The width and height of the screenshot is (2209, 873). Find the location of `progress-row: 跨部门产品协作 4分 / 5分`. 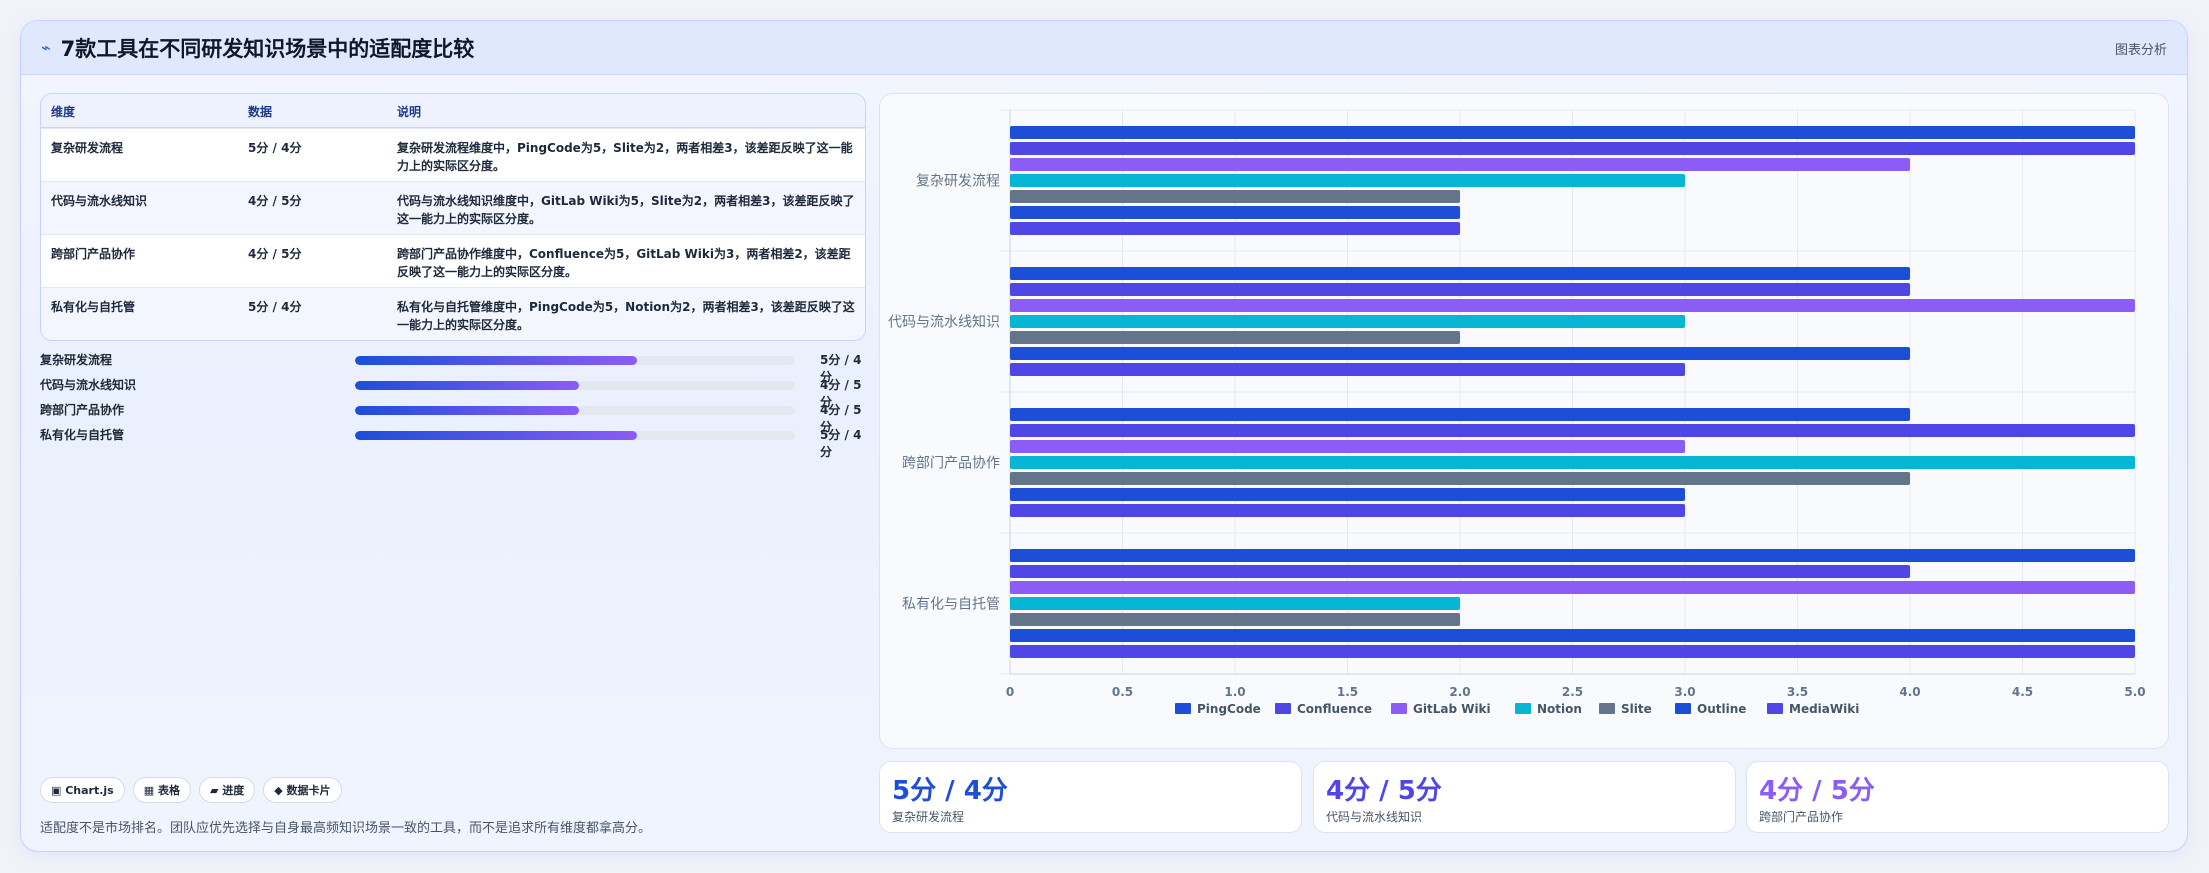

progress-row: 跨部门产品协作 4分 / 5分 is located at coordinates (453, 416).